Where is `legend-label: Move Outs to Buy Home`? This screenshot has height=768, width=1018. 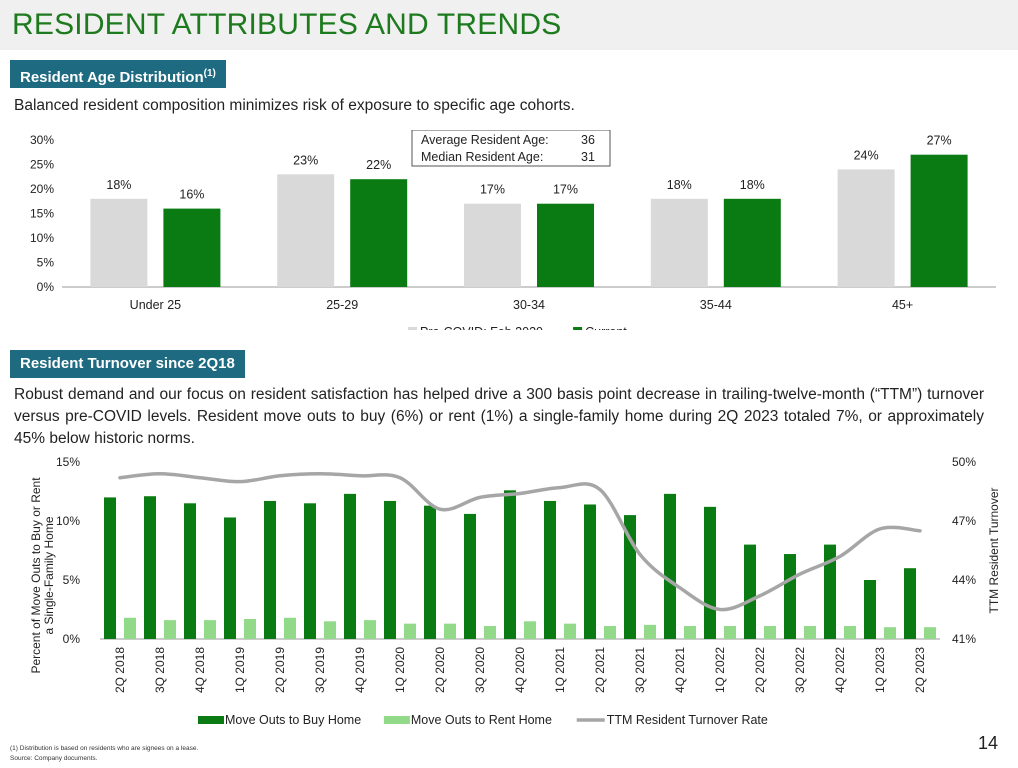
legend-label: Move Outs to Buy Home is located at coordinates (293, 720).